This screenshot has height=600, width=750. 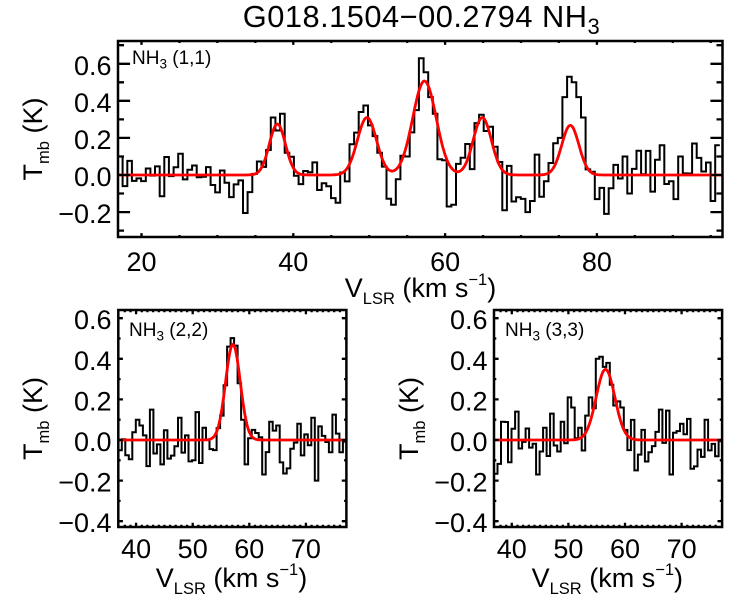 I want to click on svg-text: NH3 (2,2), so click(x=168, y=332).